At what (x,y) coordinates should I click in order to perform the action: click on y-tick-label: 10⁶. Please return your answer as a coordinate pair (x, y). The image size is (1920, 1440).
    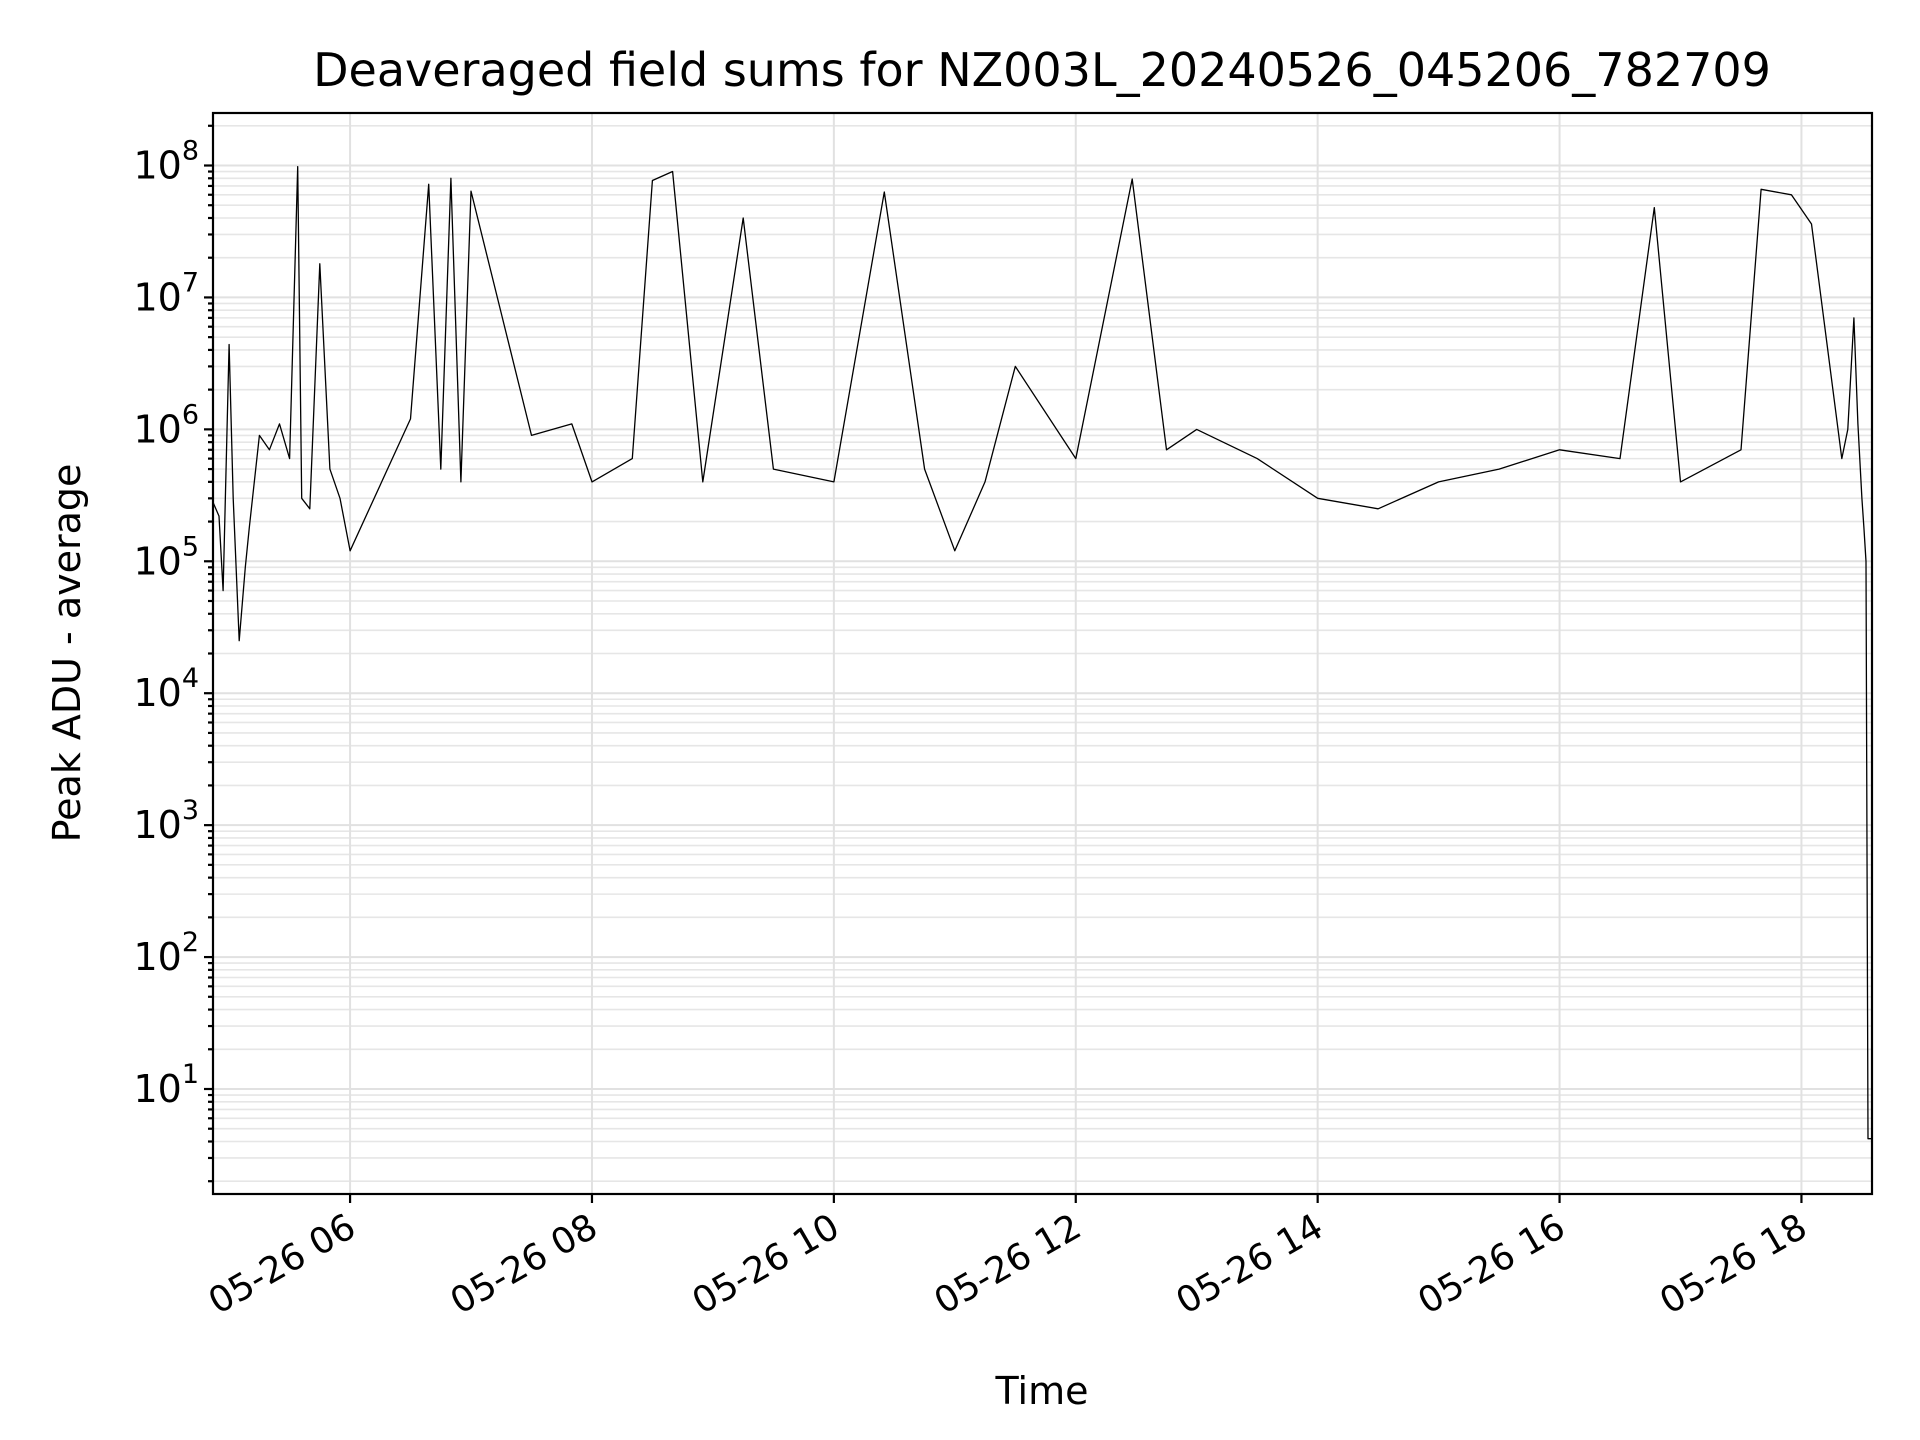
    Looking at the image, I should click on (166, 425).